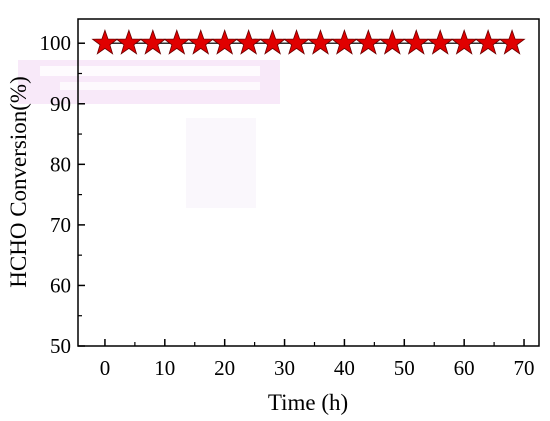  Describe the element at coordinates (464, 368) in the screenshot. I see `x-tick-label: 60` at that location.